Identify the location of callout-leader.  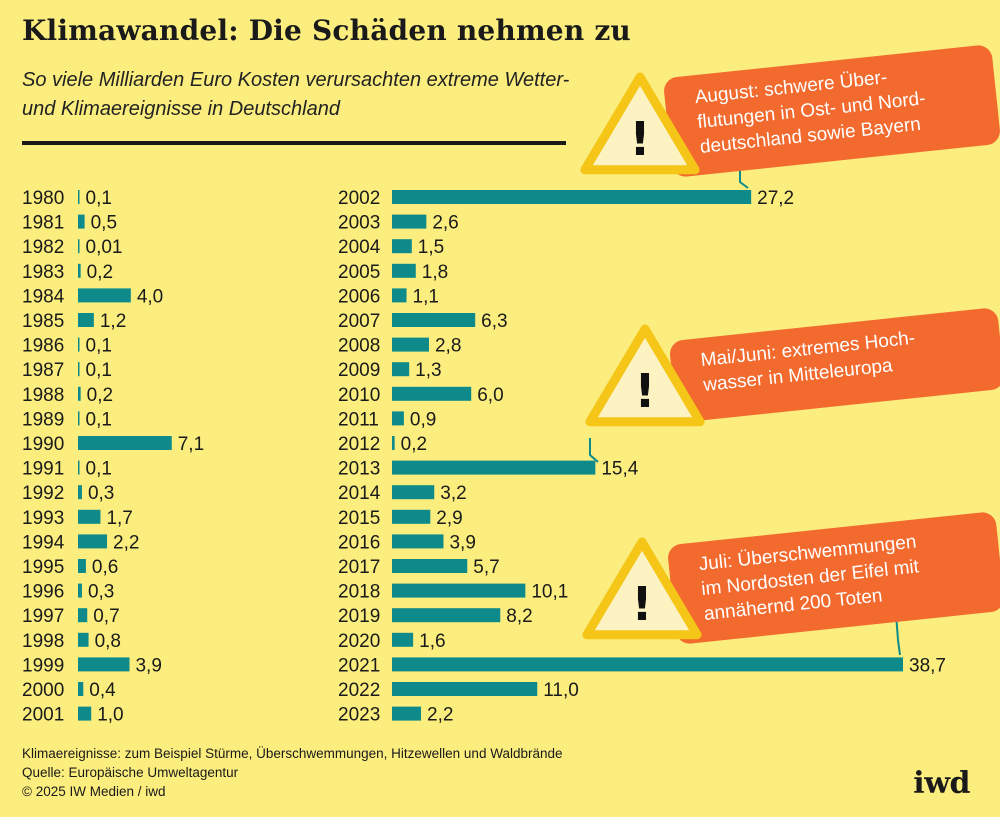
(594, 450).